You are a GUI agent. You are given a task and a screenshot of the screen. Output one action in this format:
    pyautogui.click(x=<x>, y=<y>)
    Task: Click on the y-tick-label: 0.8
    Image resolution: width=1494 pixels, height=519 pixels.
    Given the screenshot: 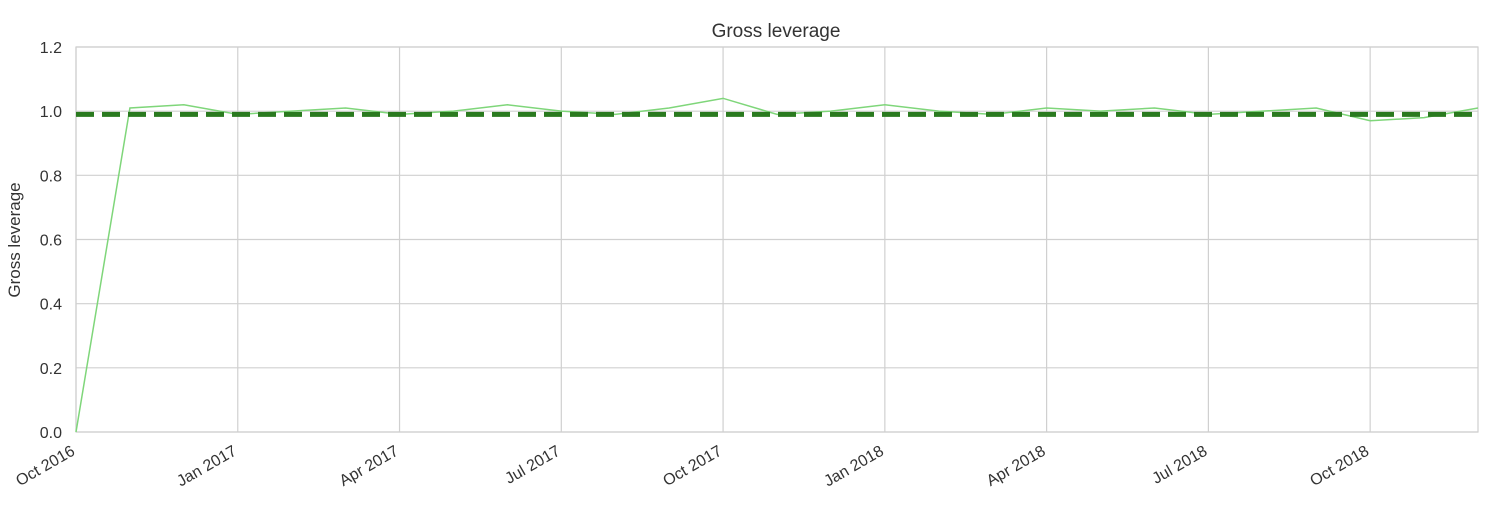 What is the action you would take?
    pyautogui.click(x=51, y=176)
    